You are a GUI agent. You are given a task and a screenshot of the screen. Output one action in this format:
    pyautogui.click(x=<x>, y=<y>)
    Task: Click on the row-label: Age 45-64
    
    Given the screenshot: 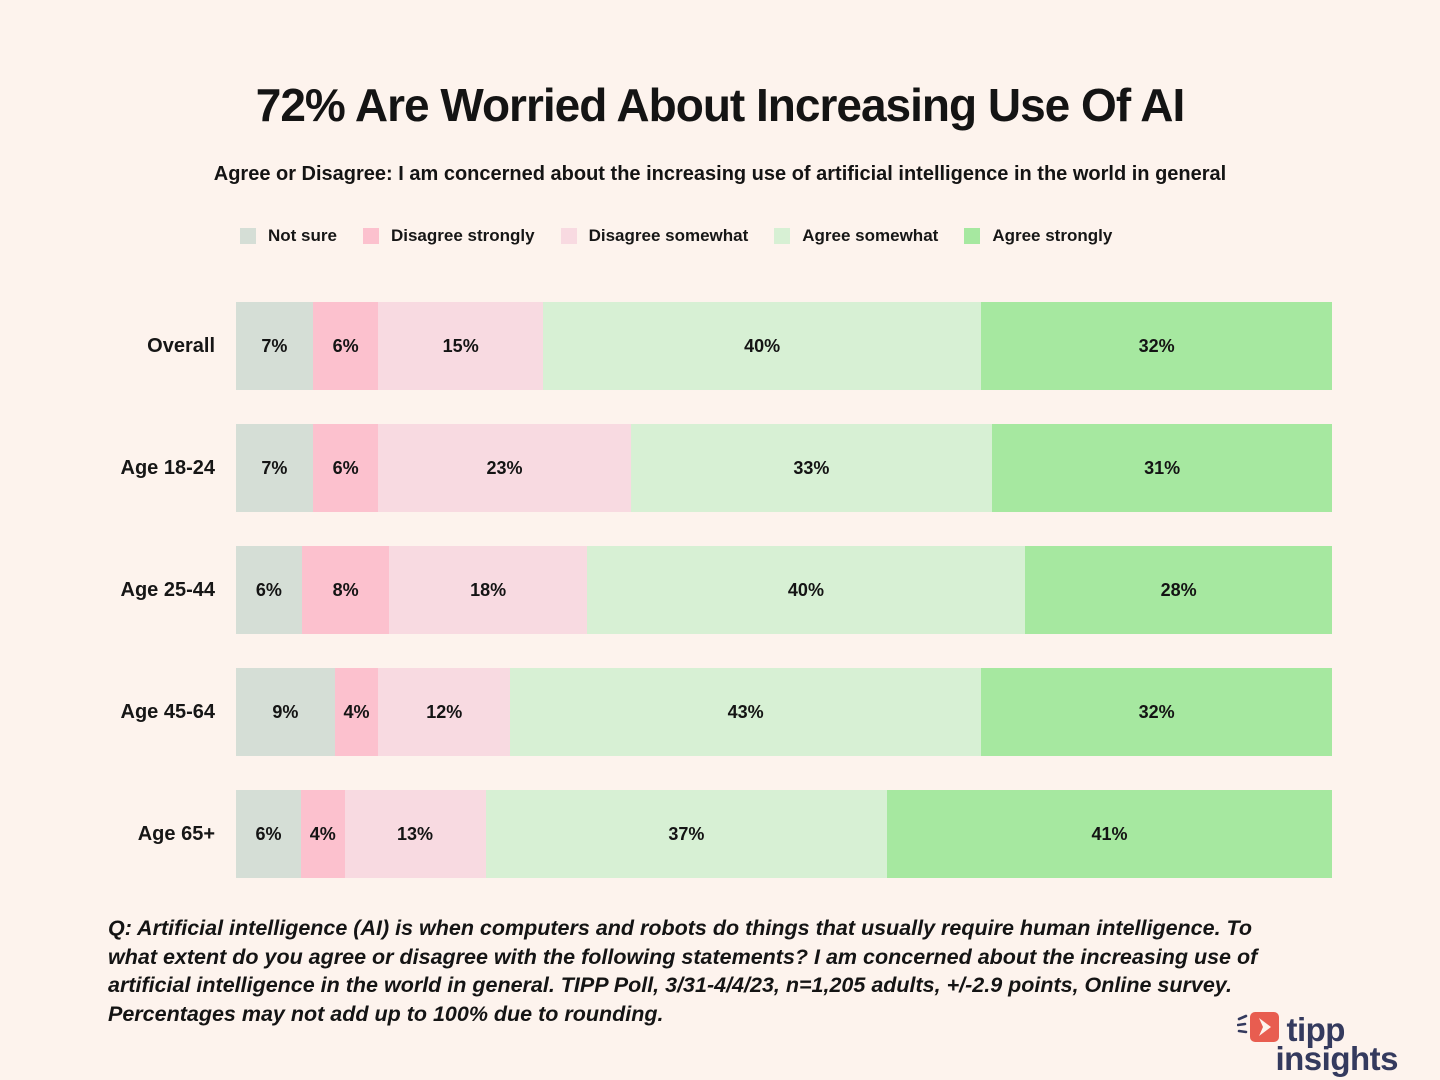 What is the action you would take?
    pyautogui.click(x=168, y=711)
    